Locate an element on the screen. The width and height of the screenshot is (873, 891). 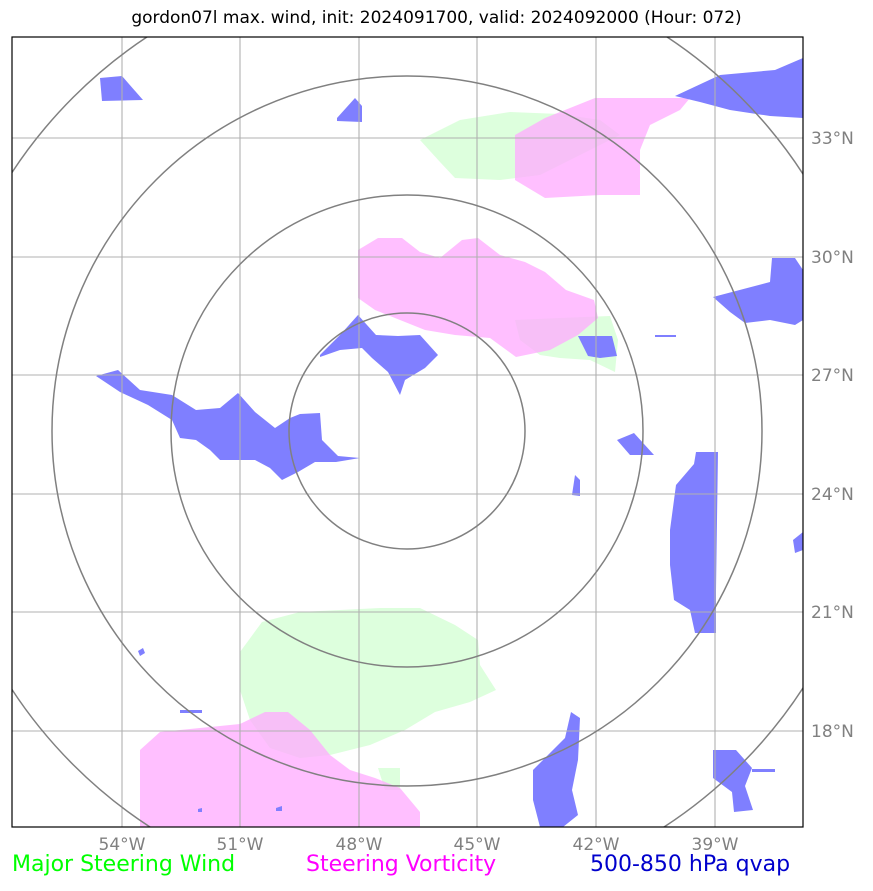
lat-tick-label: 21°N is located at coordinates (832, 613).